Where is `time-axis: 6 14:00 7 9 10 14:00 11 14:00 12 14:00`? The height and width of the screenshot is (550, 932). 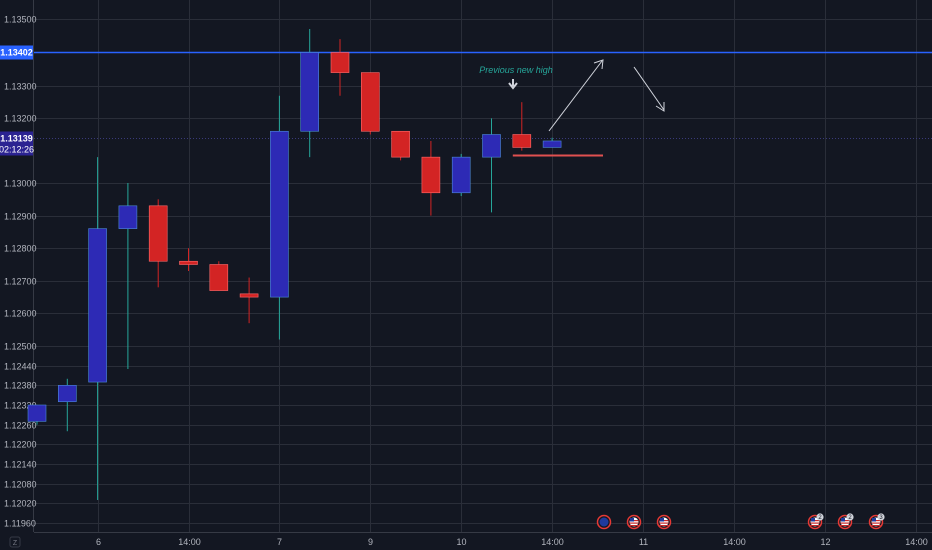
time-axis: 6 14:00 7 9 10 14:00 11 14:00 12 14:00 is located at coordinates (483, 540).